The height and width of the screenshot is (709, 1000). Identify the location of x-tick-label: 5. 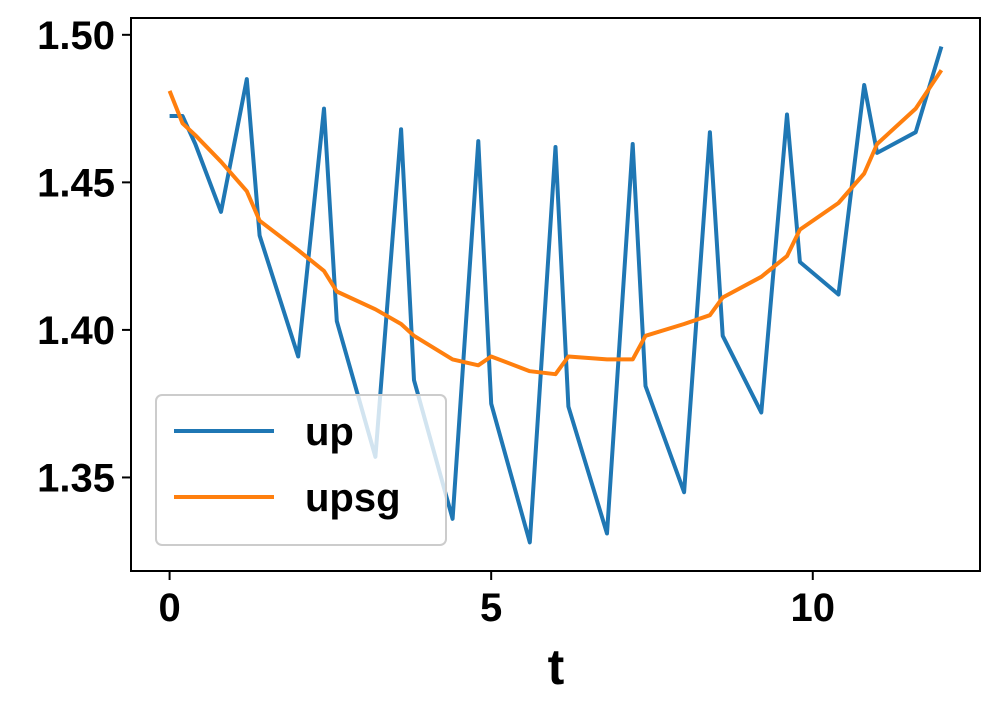
(491, 608).